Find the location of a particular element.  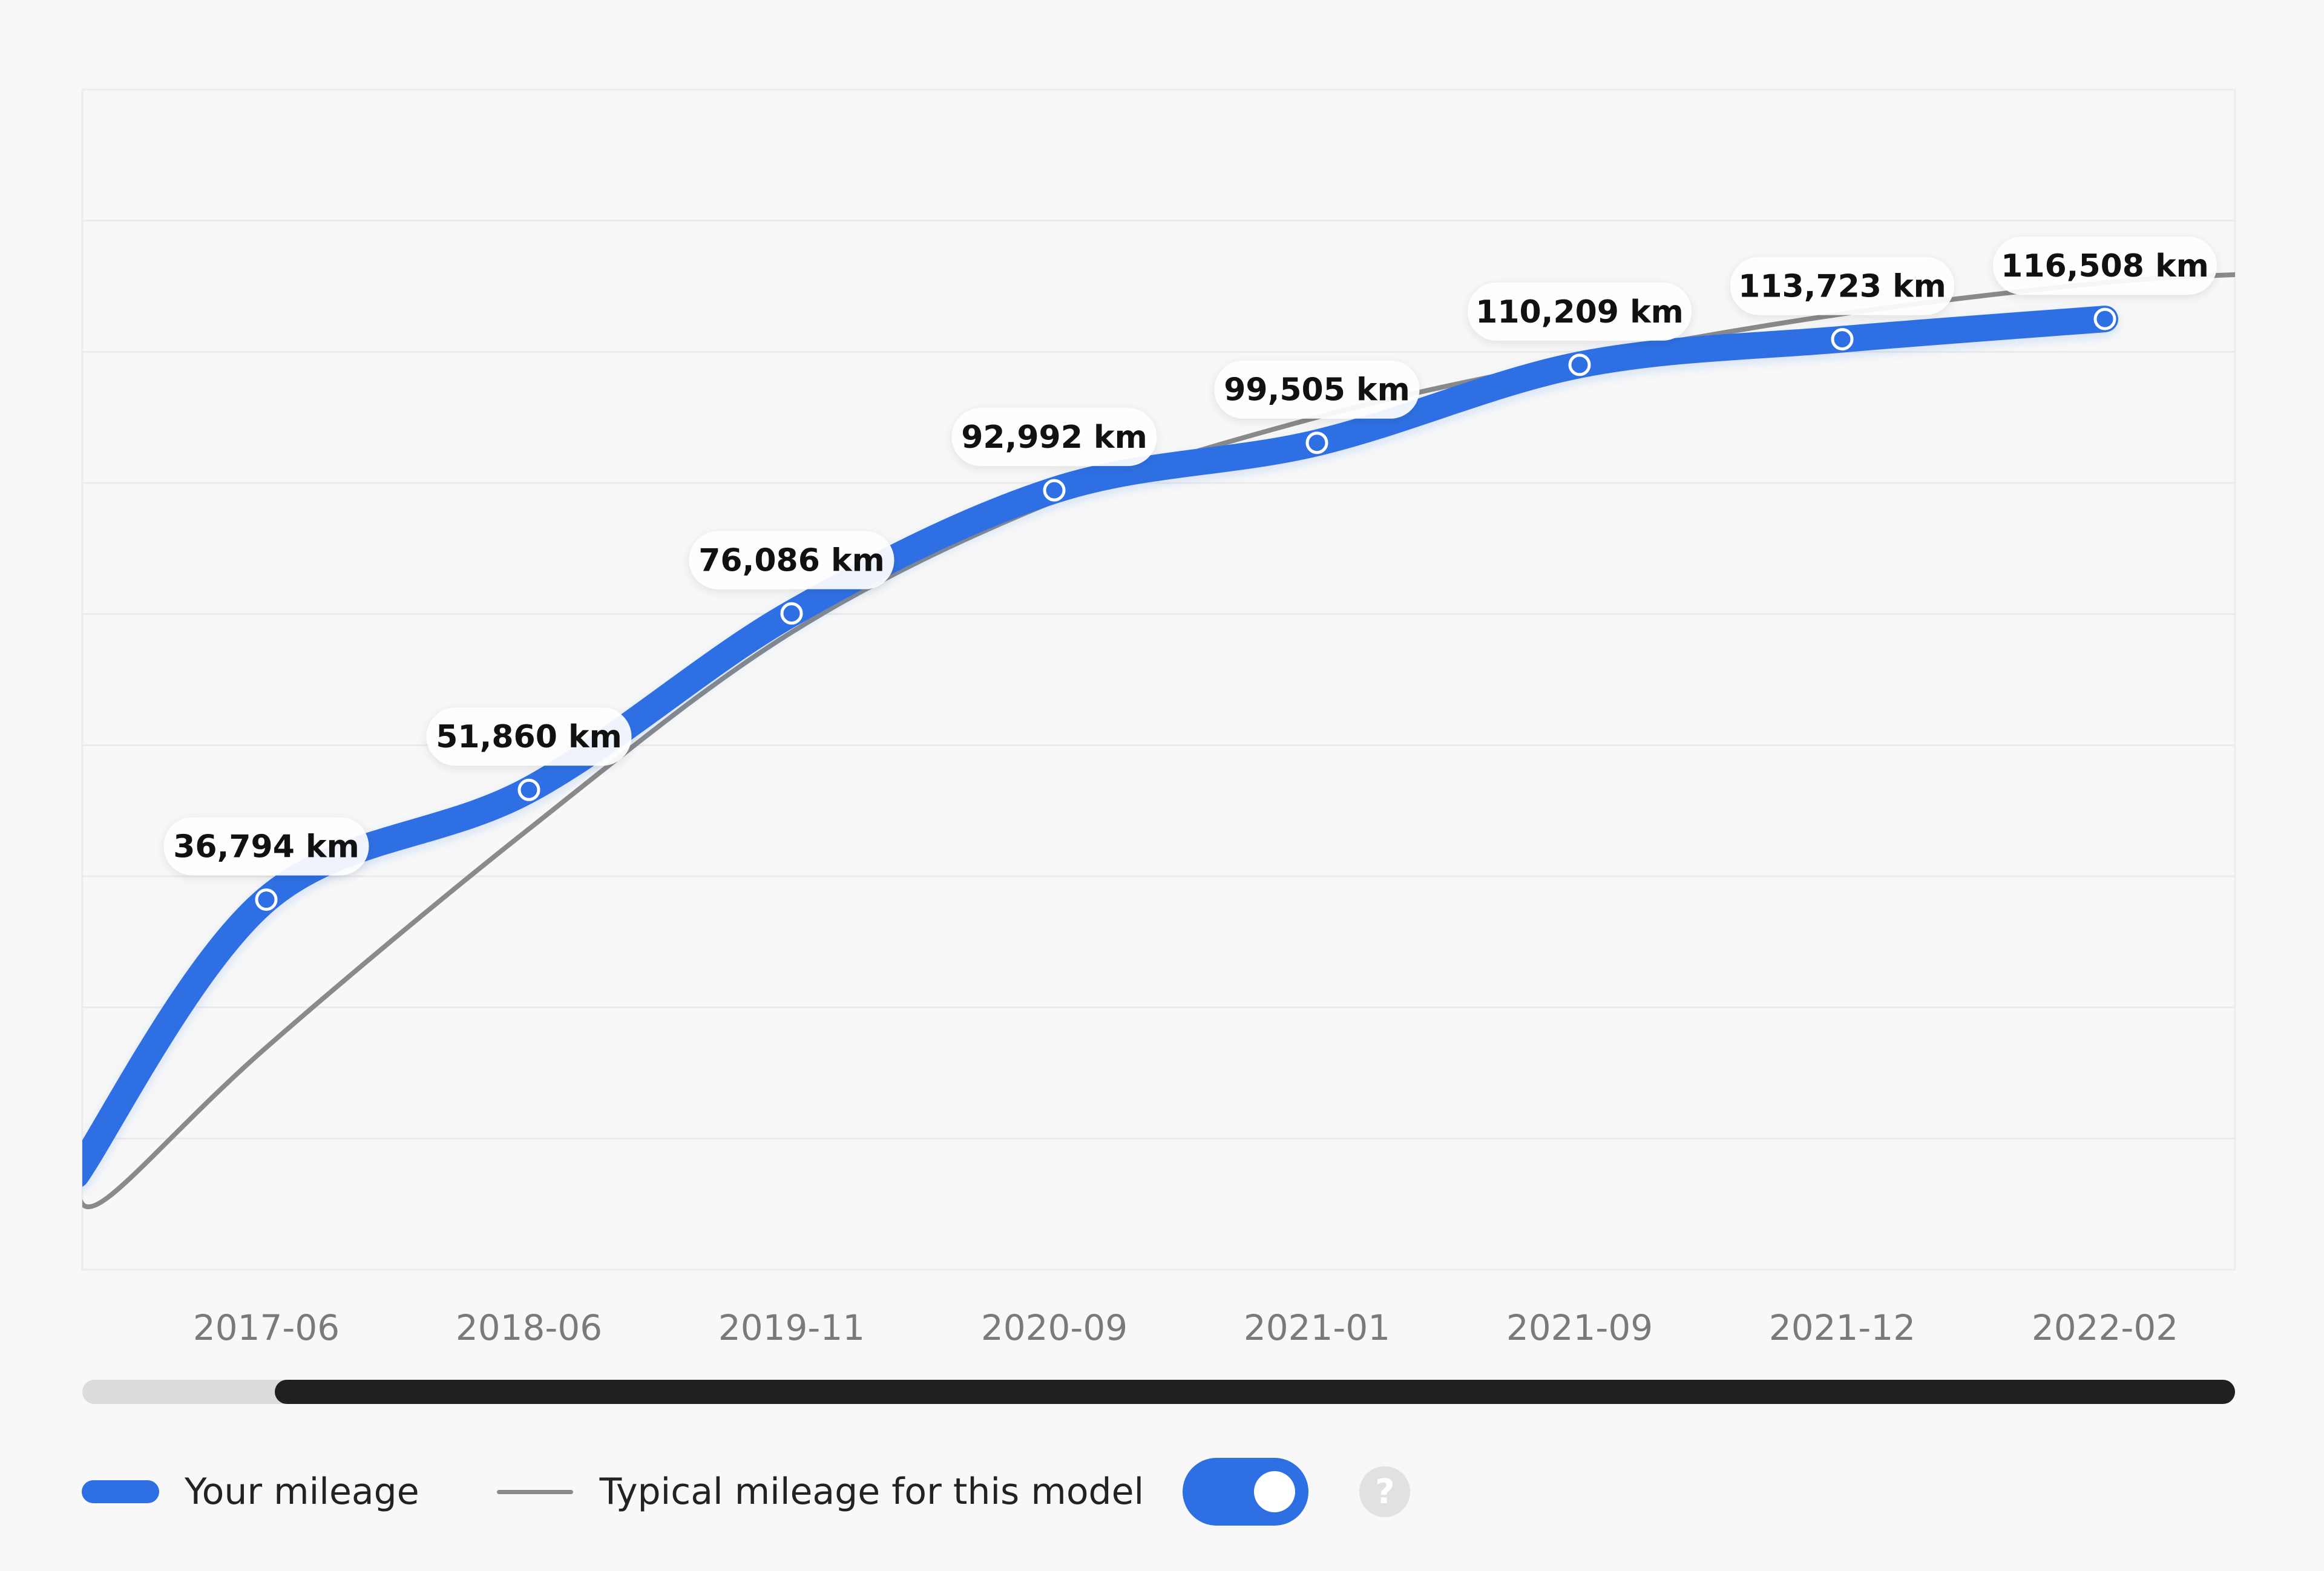

data-label-2021-09: 110,209 km is located at coordinates (1580, 312).